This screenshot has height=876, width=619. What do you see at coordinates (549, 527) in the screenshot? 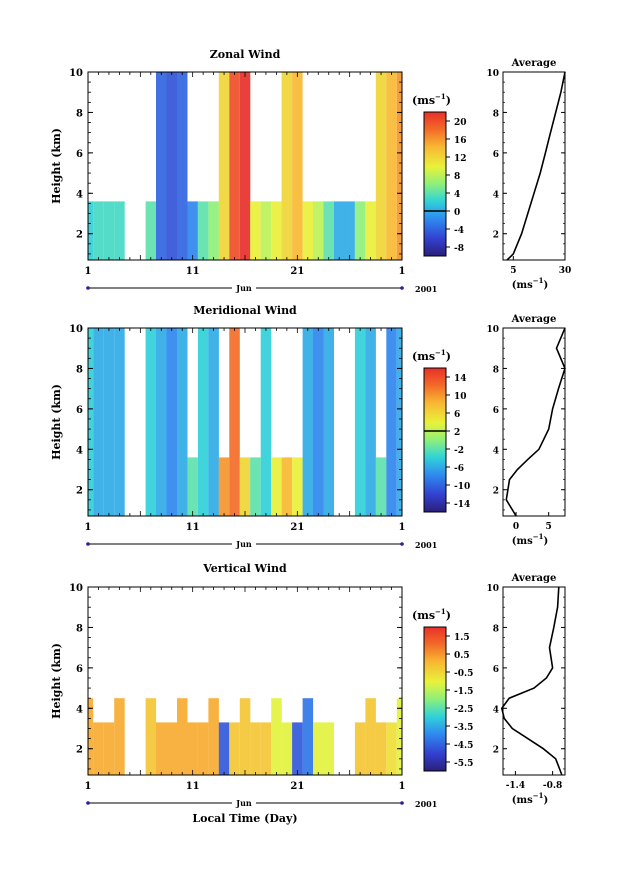
I see `average-x-tick-label: 5` at bounding box center [549, 527].